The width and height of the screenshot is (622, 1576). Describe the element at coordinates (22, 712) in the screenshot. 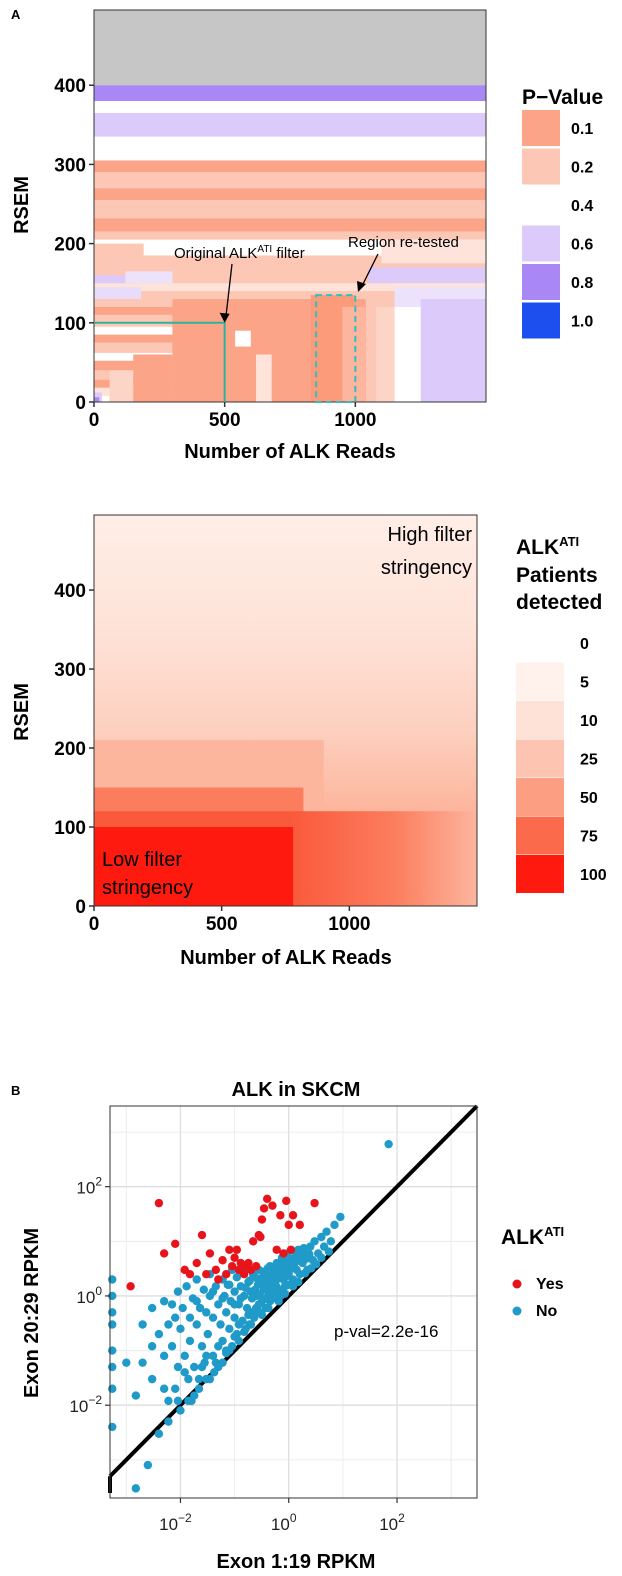

I see `heatmap2-ylabel: RSEM` at that location.